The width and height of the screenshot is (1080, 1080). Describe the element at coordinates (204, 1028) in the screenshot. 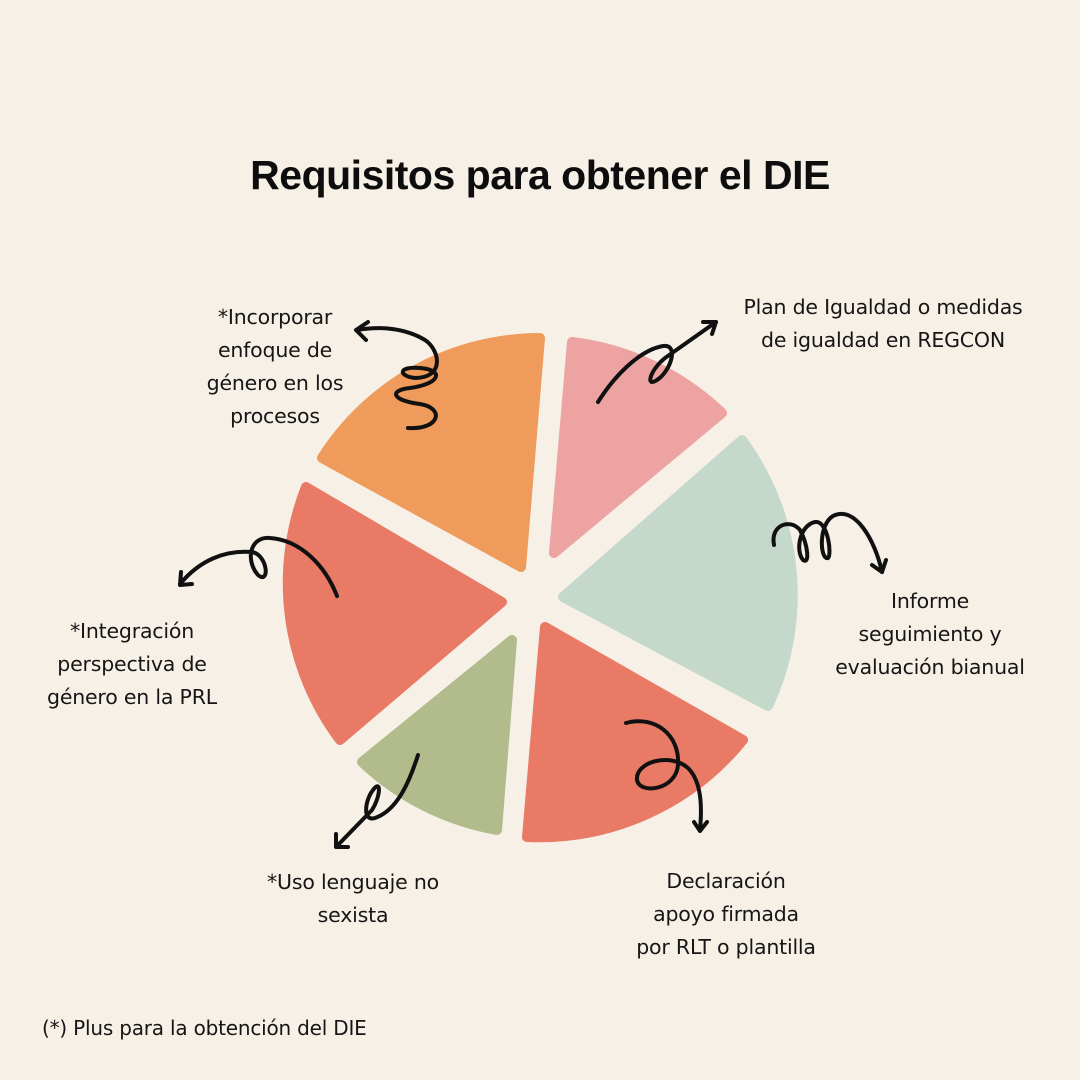

I see `footnote: (*) Plus para la obtención del DIE` at that location.